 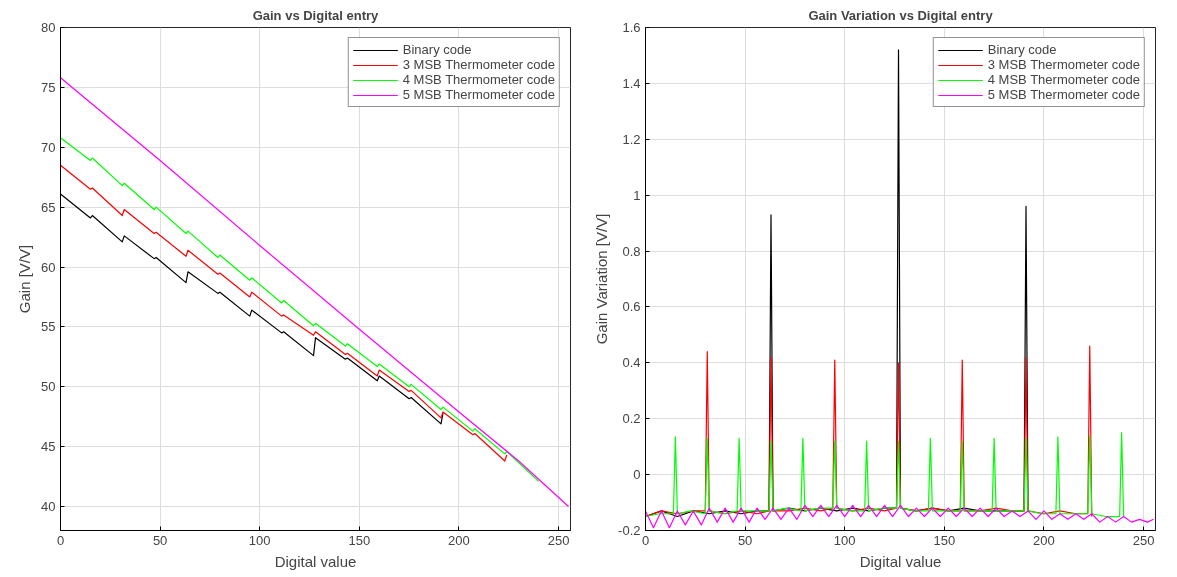 What do you see at coordinates (48, 27) in the screenshot?
I see `y-tick-label: 80` at bounding box center [48, 27].